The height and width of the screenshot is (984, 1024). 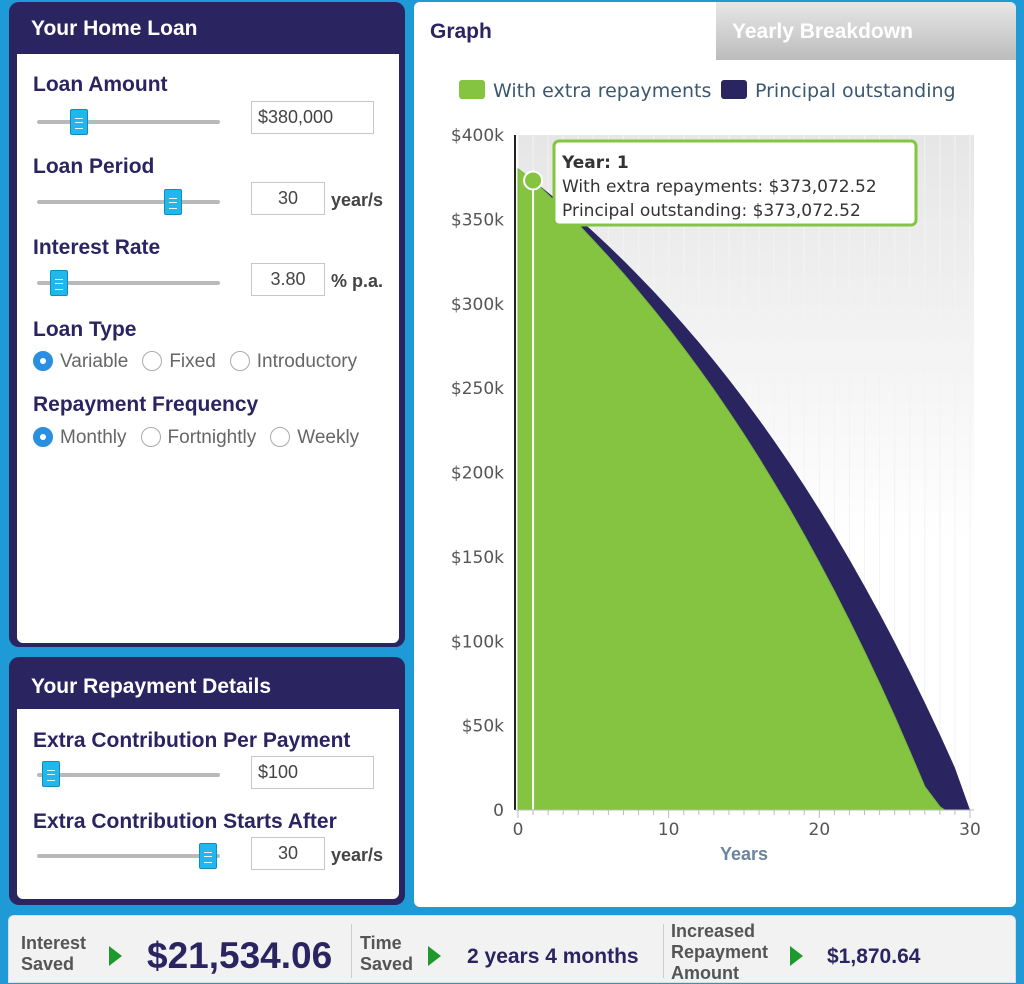 What do you see at coordinates (48, 964) in the screenshot?
I see `interest-saved-label-line2: Saved` at bounding box center [48, 964].